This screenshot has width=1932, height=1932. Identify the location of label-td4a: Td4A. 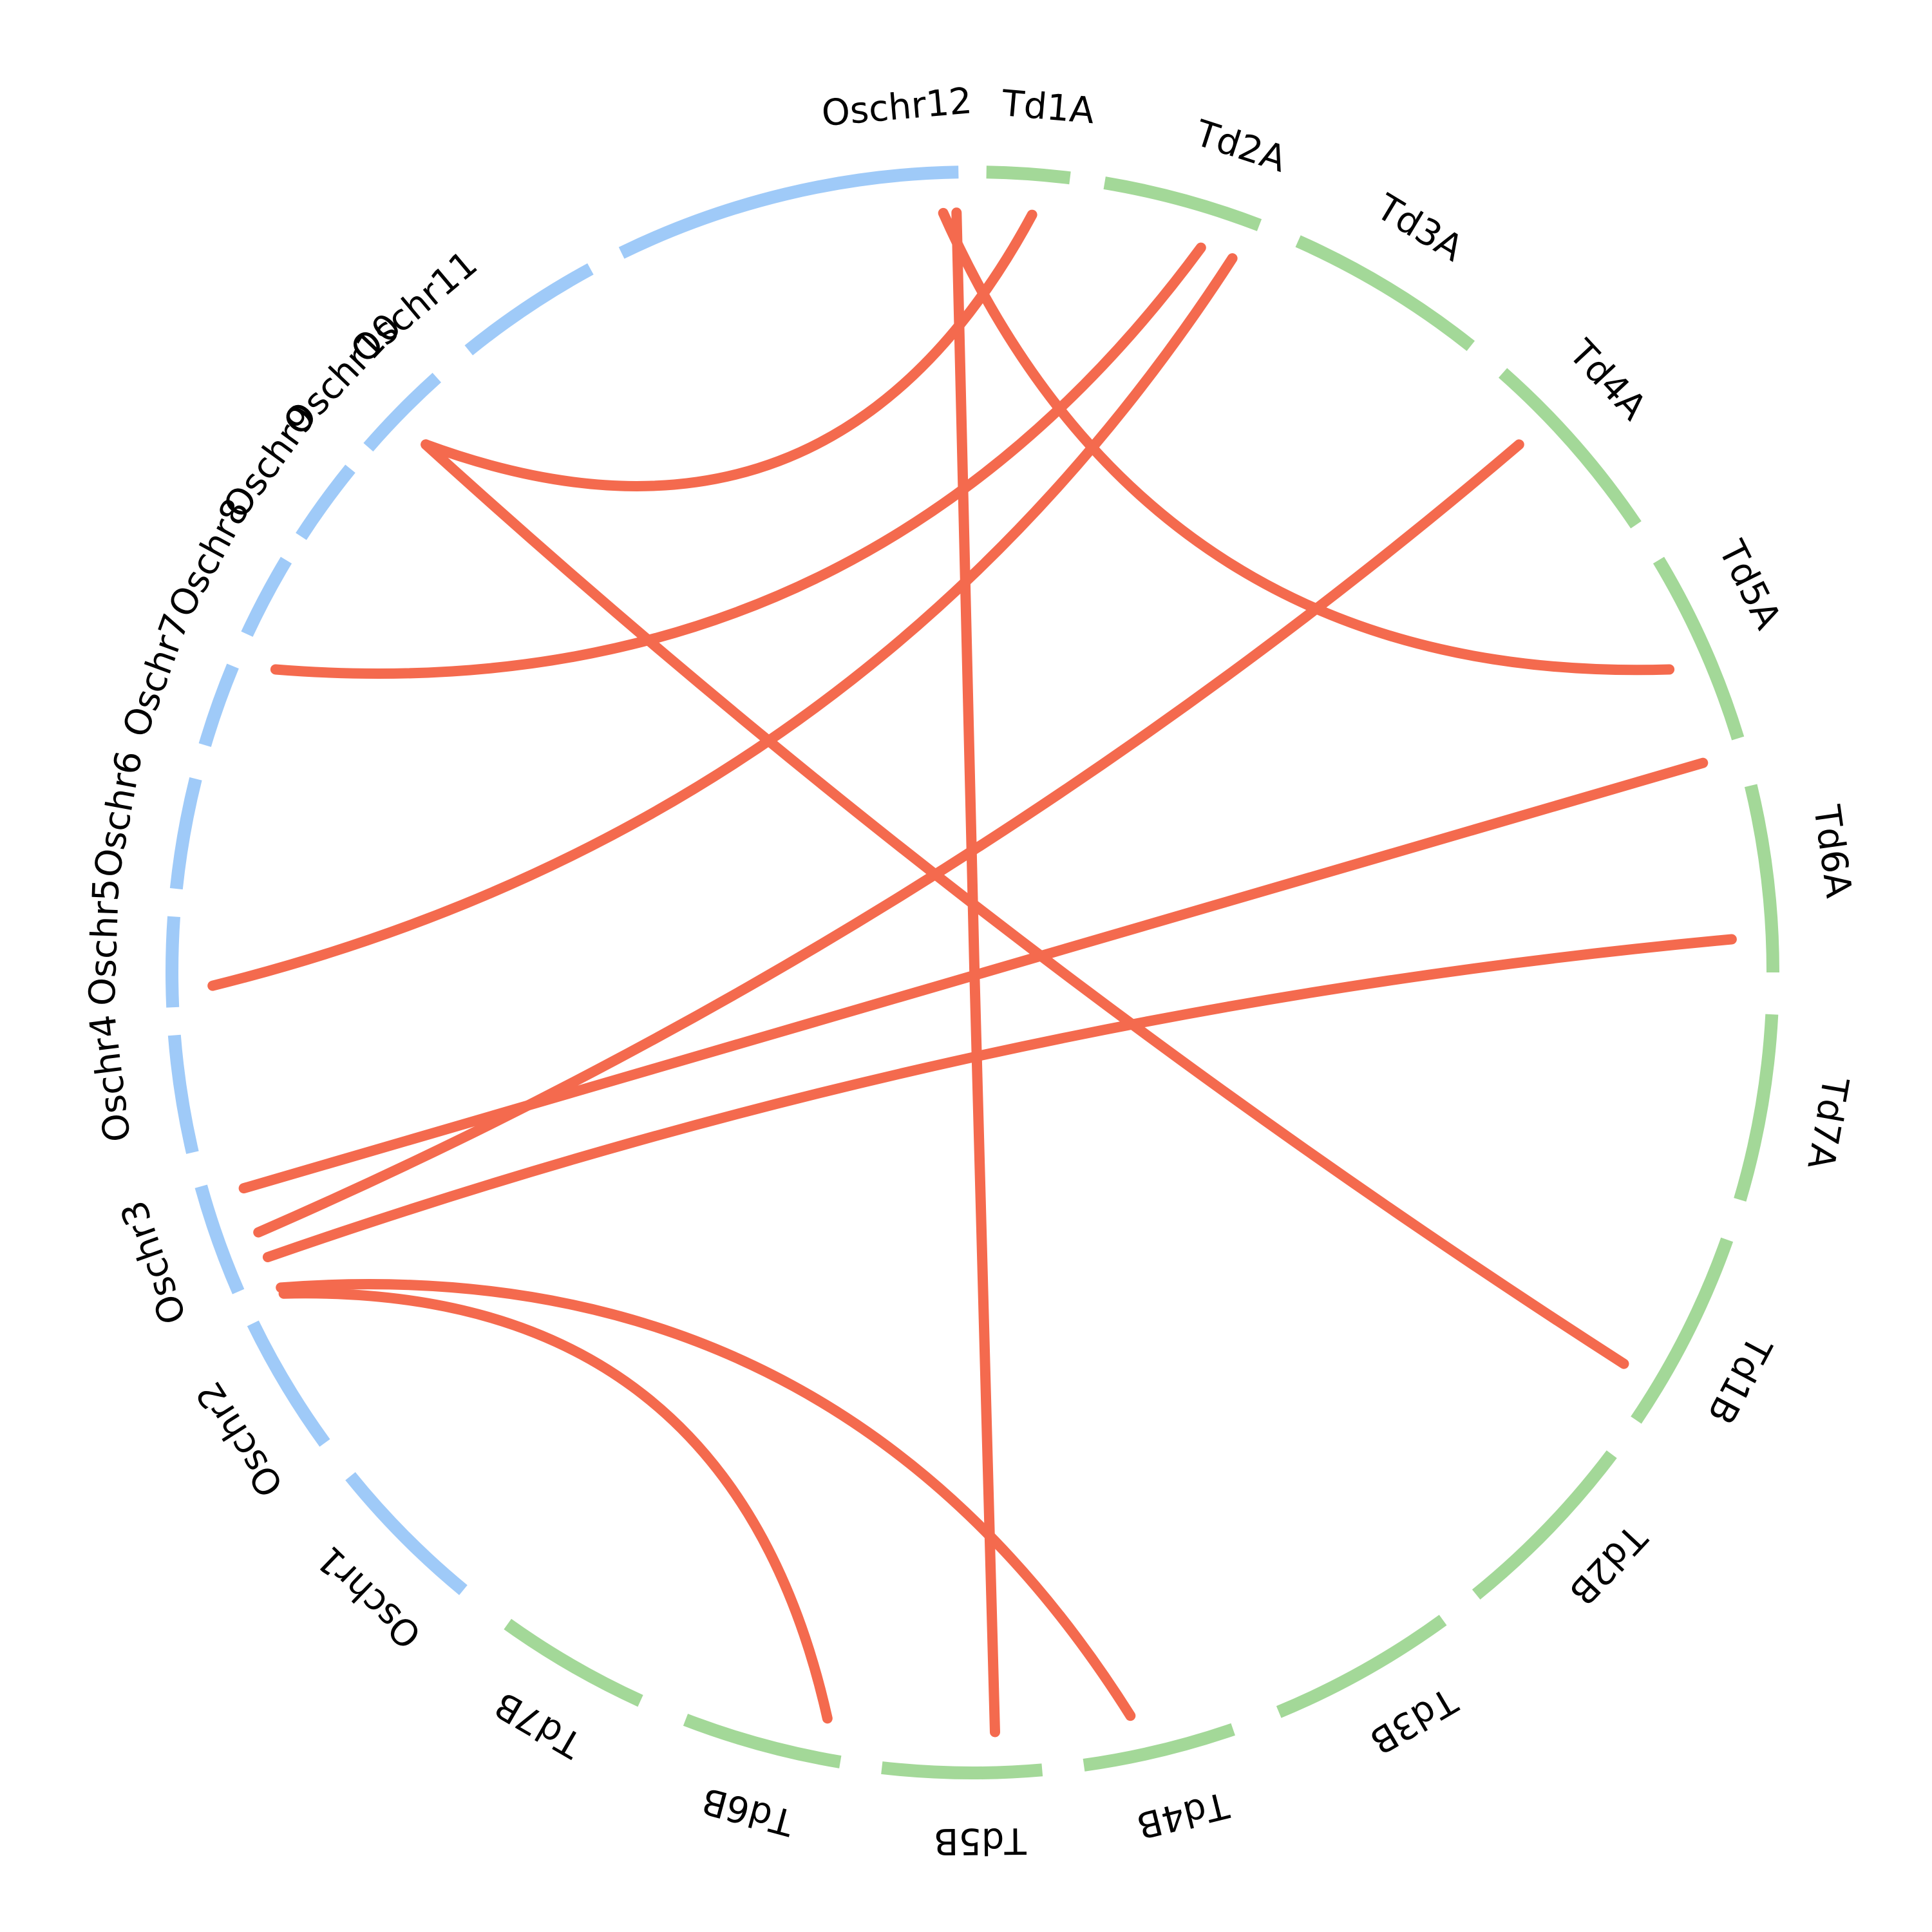
(1607, 380).